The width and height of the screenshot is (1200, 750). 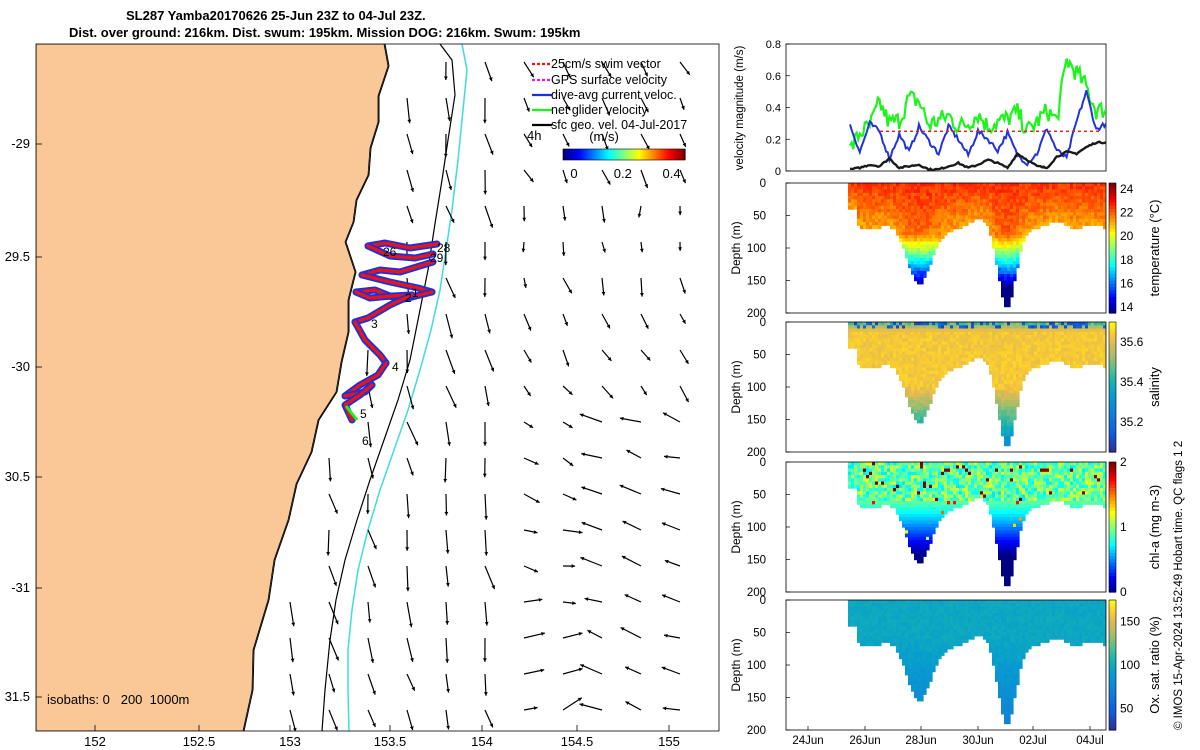 I want to click on swim-vector-segment, so click(x=383, y=308).